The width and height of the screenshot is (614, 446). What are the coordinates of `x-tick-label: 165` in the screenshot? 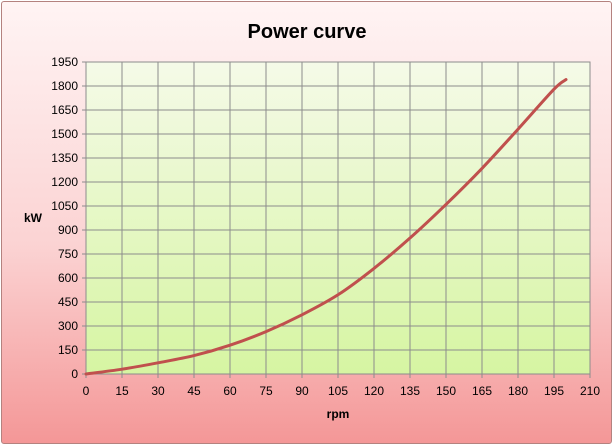 It's located at (482, 391).